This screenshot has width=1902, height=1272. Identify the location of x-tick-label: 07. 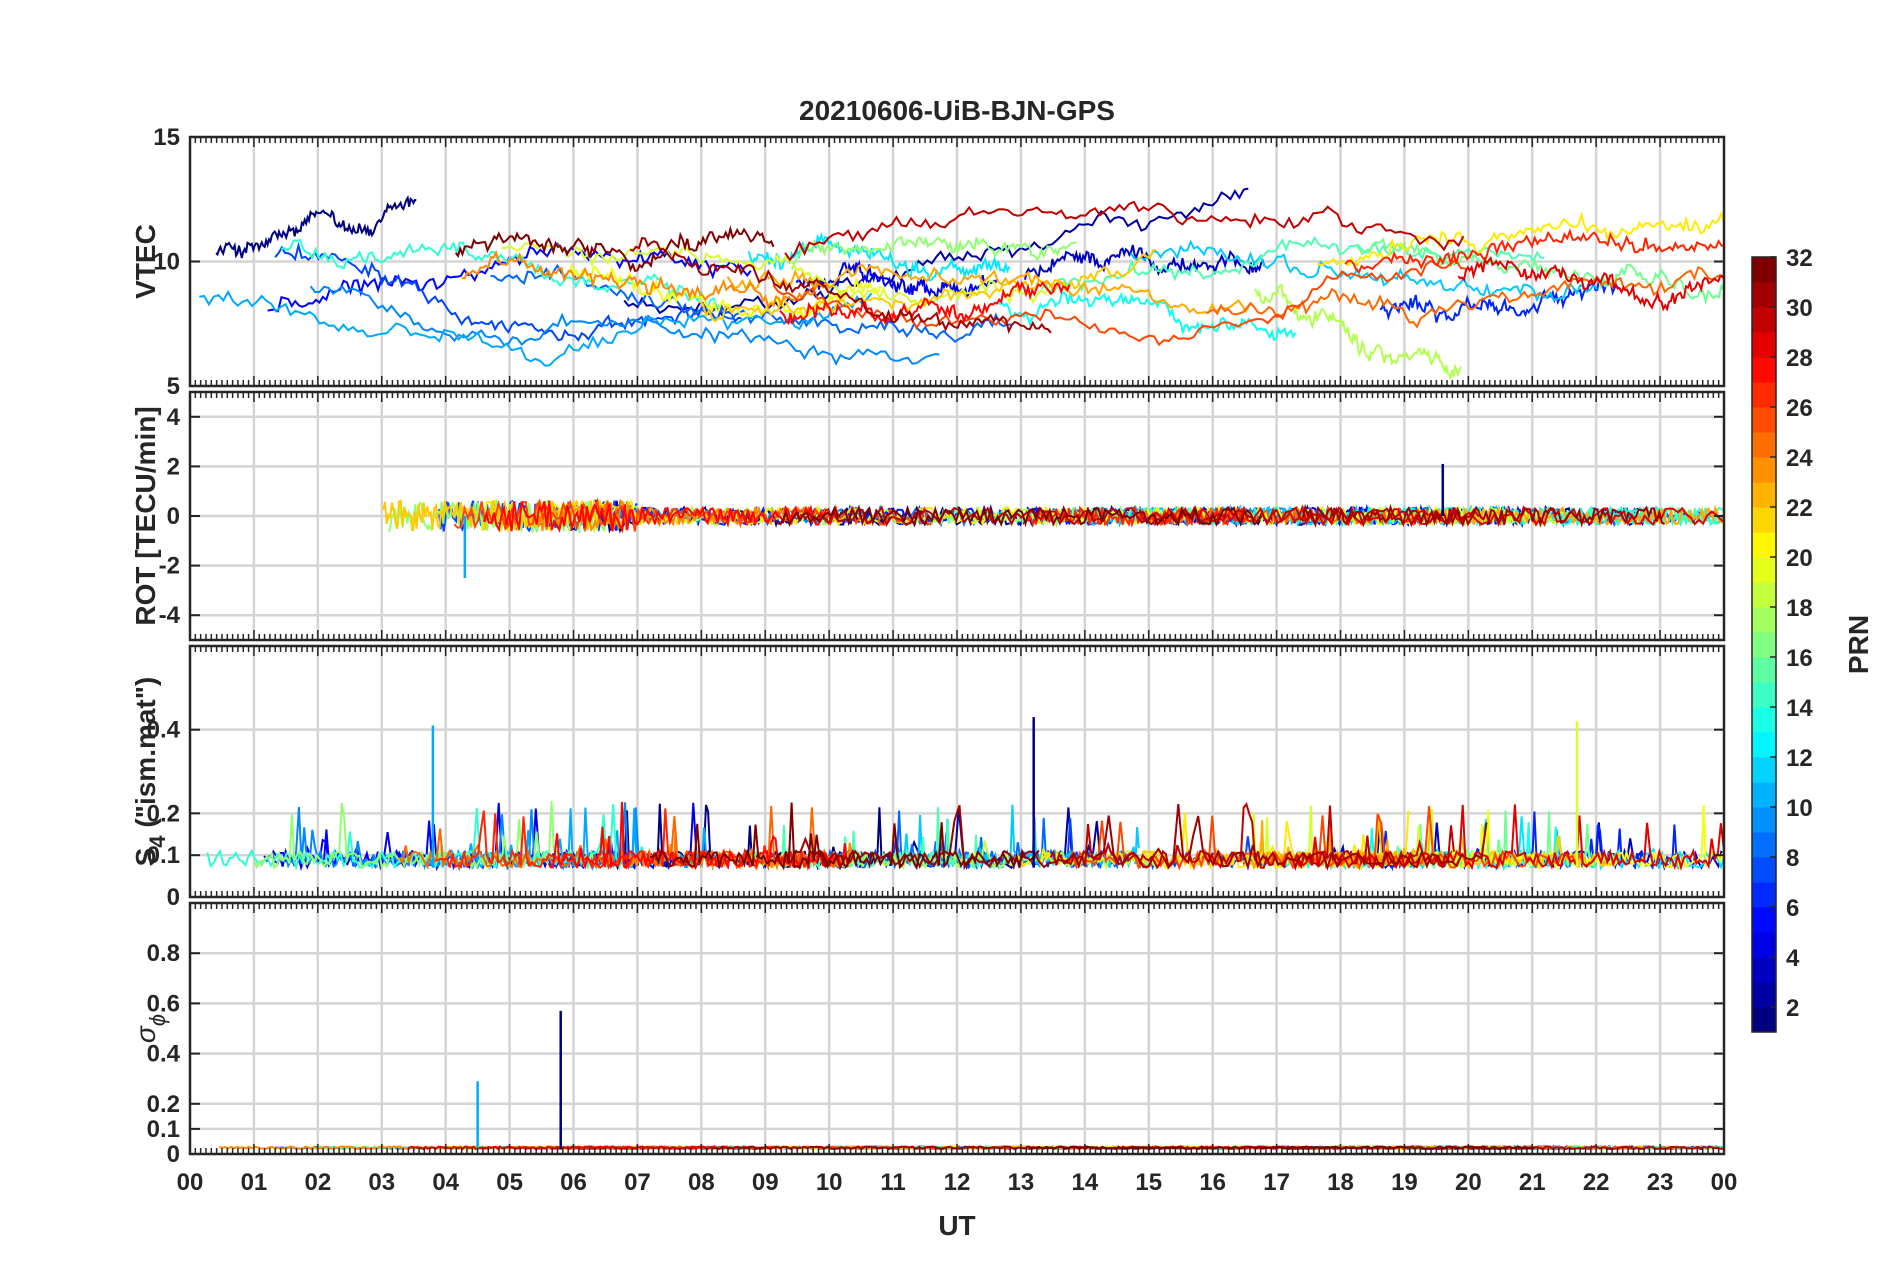
(637, 1182).